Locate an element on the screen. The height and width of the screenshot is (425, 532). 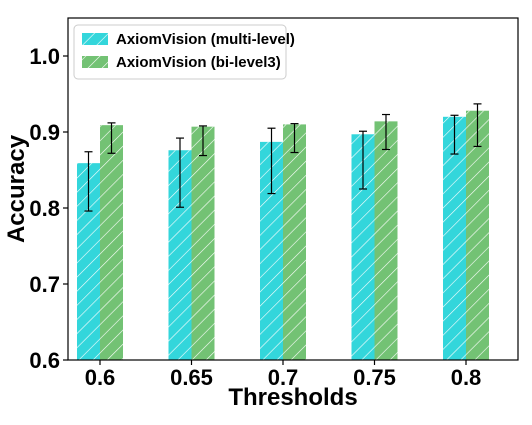
y-tick-label-0: 0.6 is located at coordinates (44, 360).